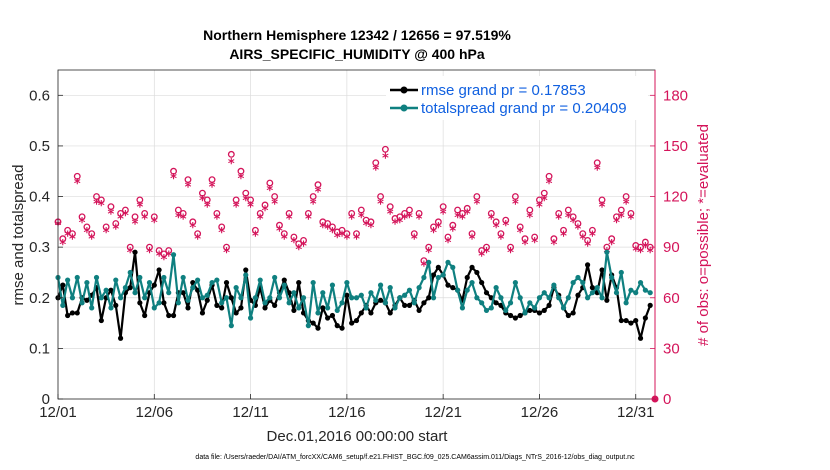 The height and width of the screenshot is (470, 830). Describe the element at coordinates (671, 298) in the screenshot. I see `y2-tick-label: 60` at that location.